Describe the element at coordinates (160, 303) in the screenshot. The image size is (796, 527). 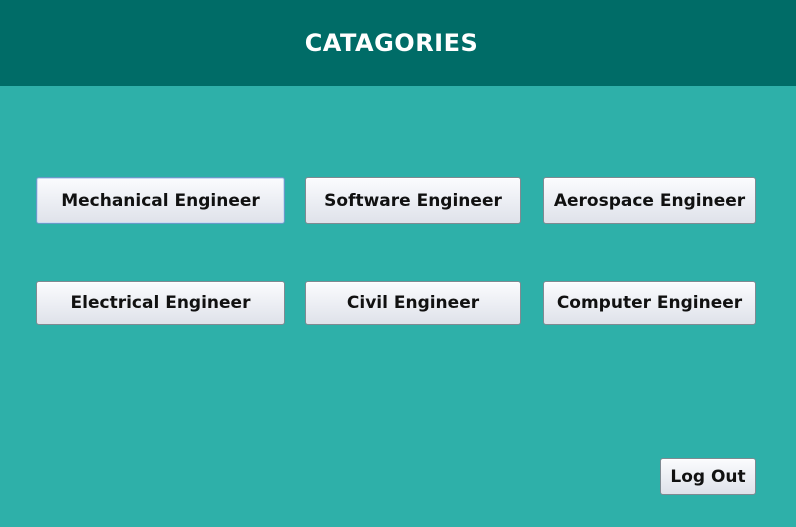
I see `electrical-engineer-button: Electrical Engineer` at that location.